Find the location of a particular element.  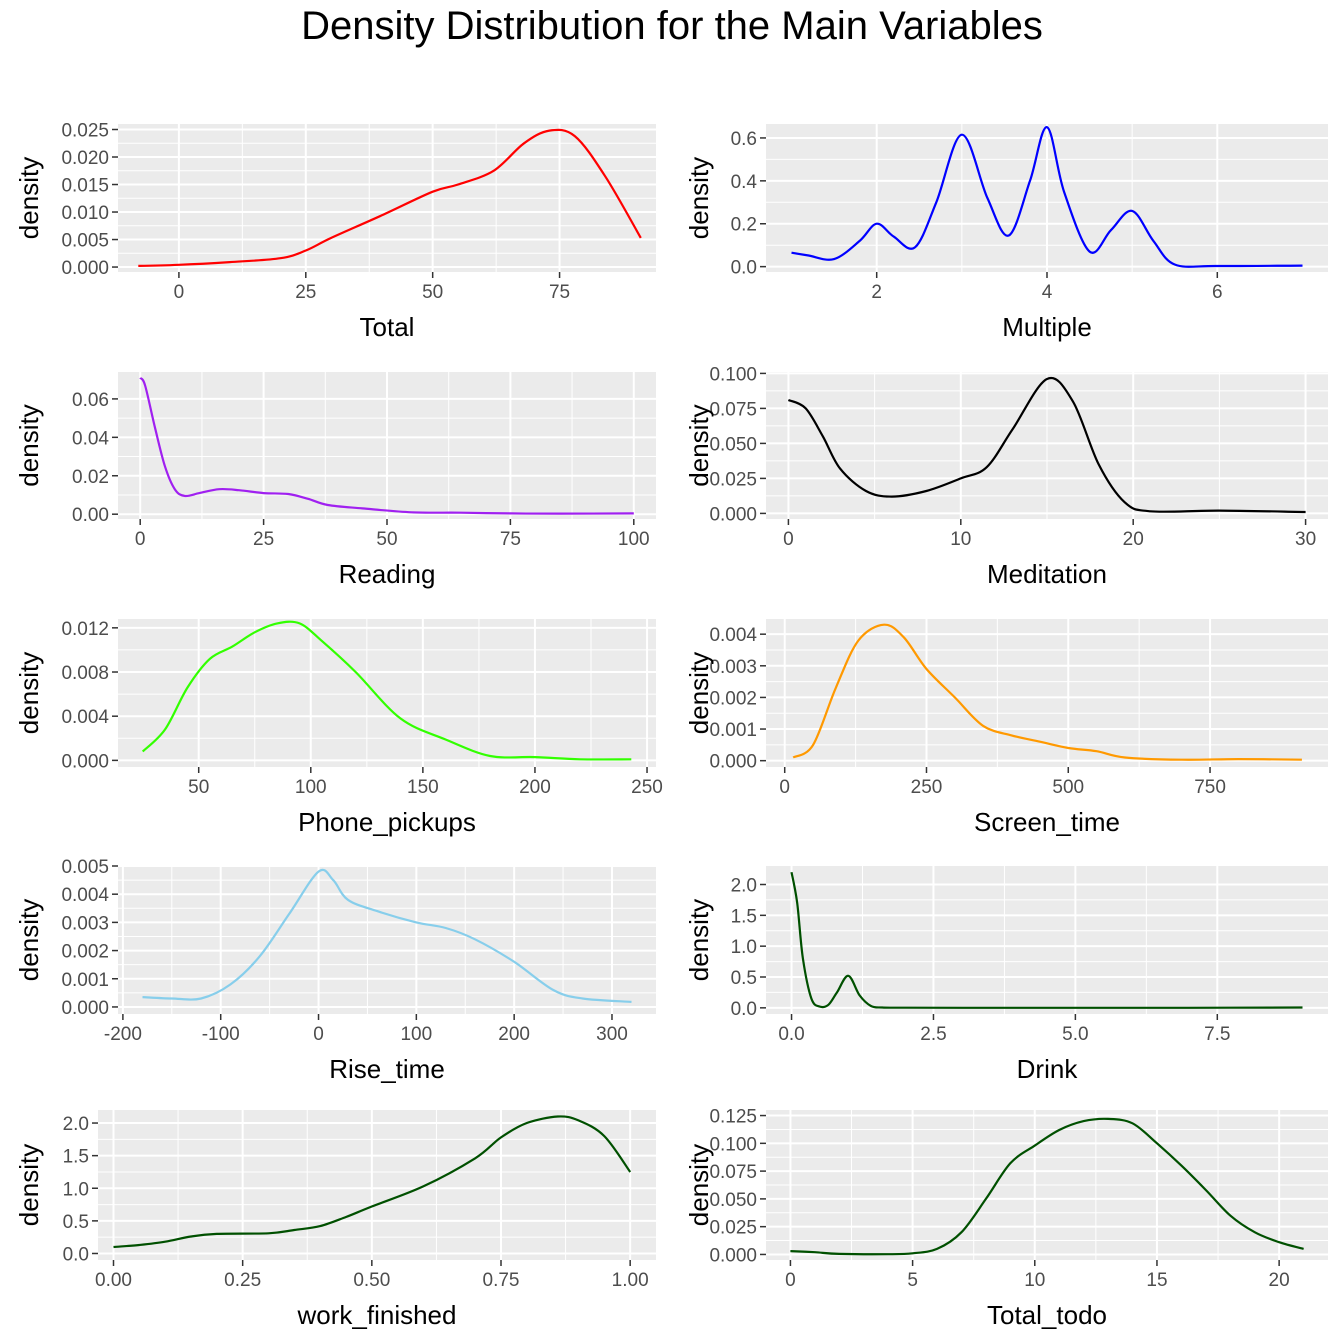

x-tick-label: -100 is located at coordinates (221, 1034).